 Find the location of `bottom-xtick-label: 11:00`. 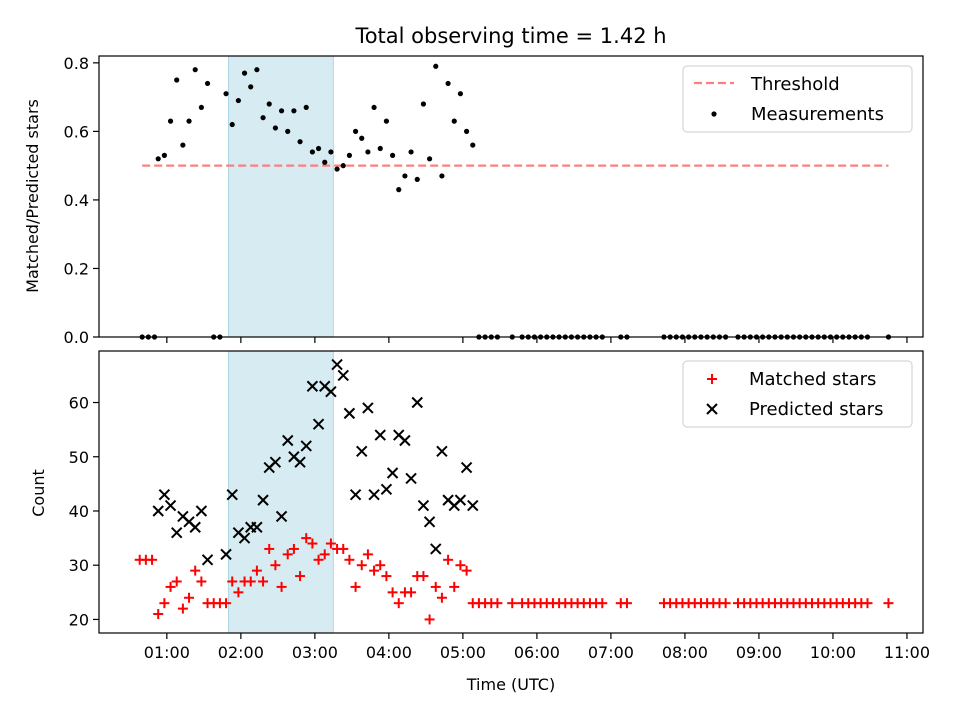

bottom-xtick-label: 11:00 is located at coordinates (907, 652).